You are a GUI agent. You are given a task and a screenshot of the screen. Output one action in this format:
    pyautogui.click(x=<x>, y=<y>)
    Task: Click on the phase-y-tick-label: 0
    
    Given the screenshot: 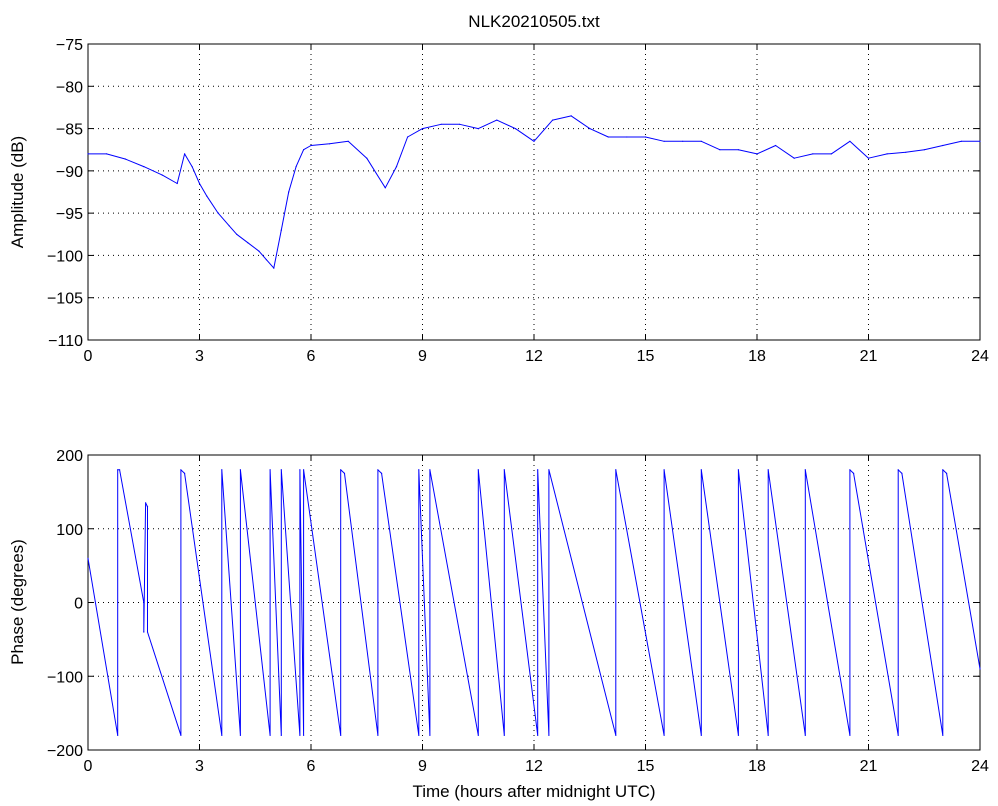 What is the action you would take?
    pyautogui.click(x=78, y=604)
    